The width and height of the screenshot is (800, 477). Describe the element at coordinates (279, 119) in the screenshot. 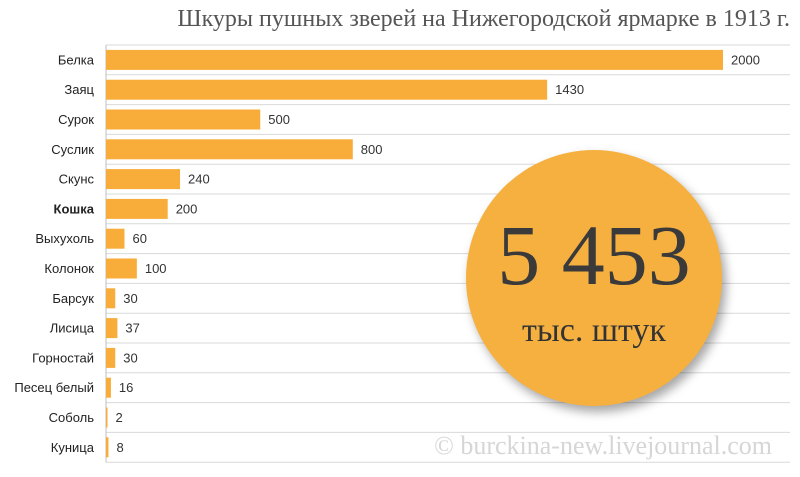

I see `data-label: 500` at that location.